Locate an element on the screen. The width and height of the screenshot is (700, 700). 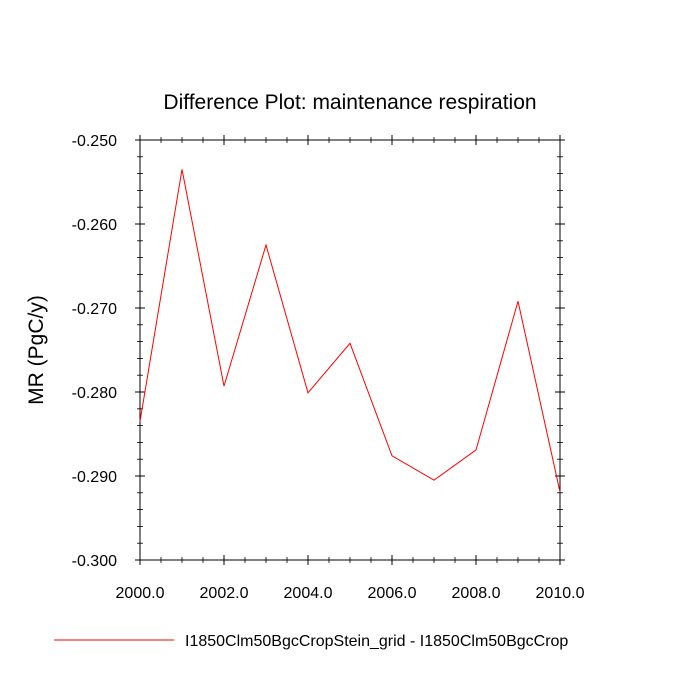
chart-title: Difference Plot: maintenance respiration is located at coordinates (349, 102).